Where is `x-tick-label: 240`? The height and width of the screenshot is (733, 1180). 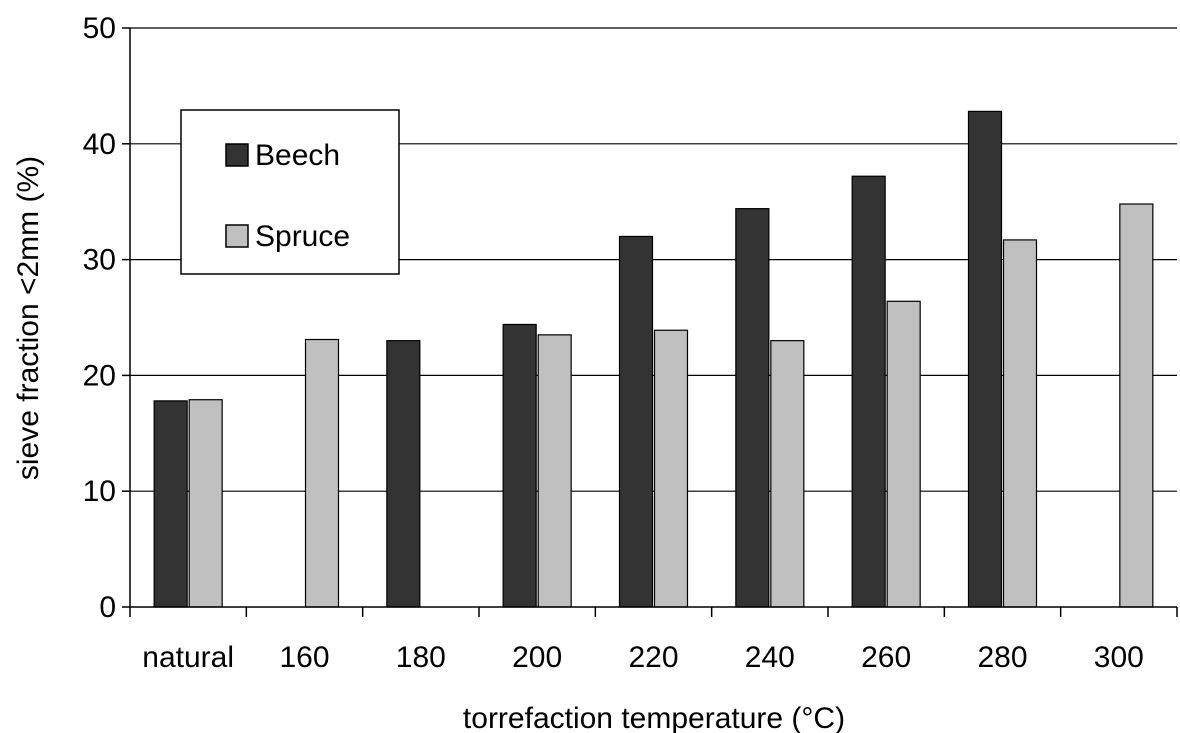 x-tick-label: 240 is located at coordinates (770, 657).